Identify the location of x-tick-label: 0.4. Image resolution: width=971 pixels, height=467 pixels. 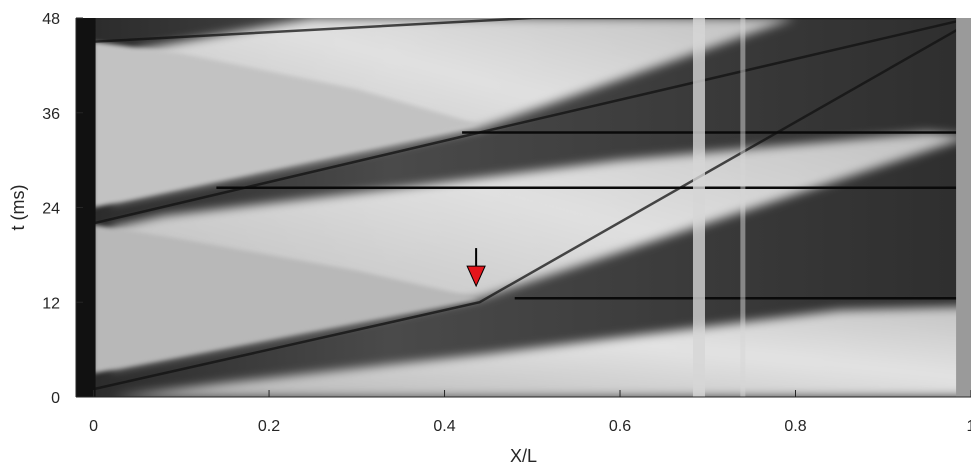
(444, 426).